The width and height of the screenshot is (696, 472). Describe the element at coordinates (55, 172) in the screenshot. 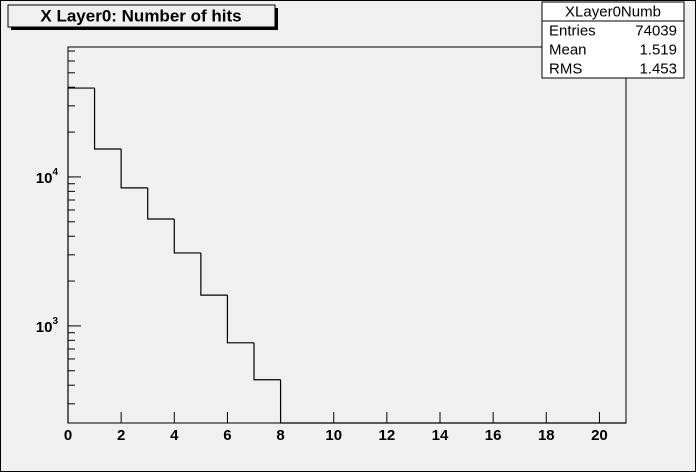

I see `y-tick-exponent: 4` at that location.